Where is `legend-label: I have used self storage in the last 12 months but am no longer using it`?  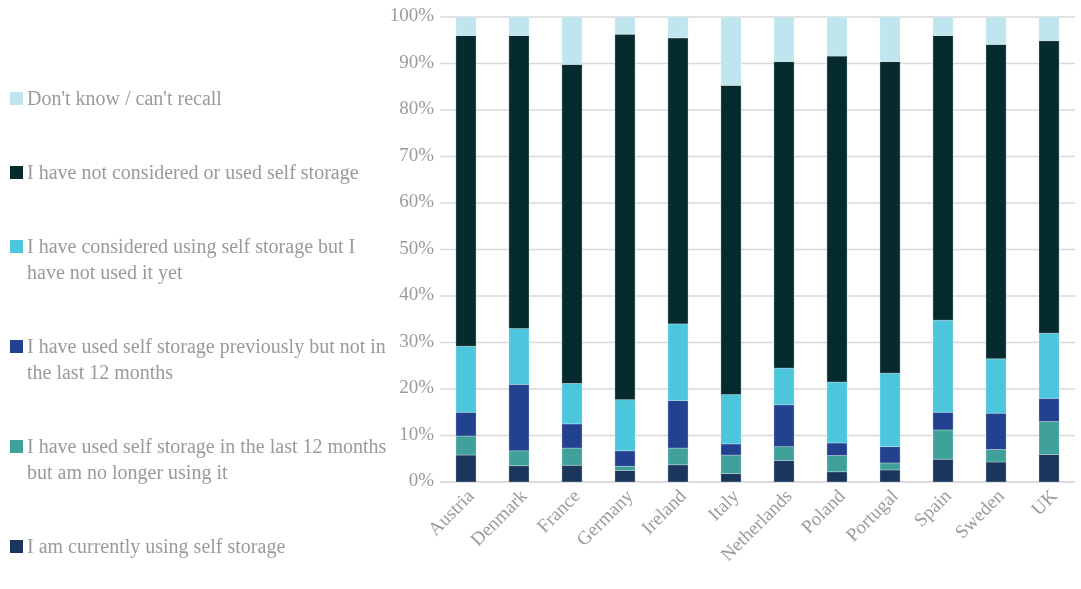 legend-label: I have used self storage in the last 12 months but am no longer using it is located at coordinates (207, 459).